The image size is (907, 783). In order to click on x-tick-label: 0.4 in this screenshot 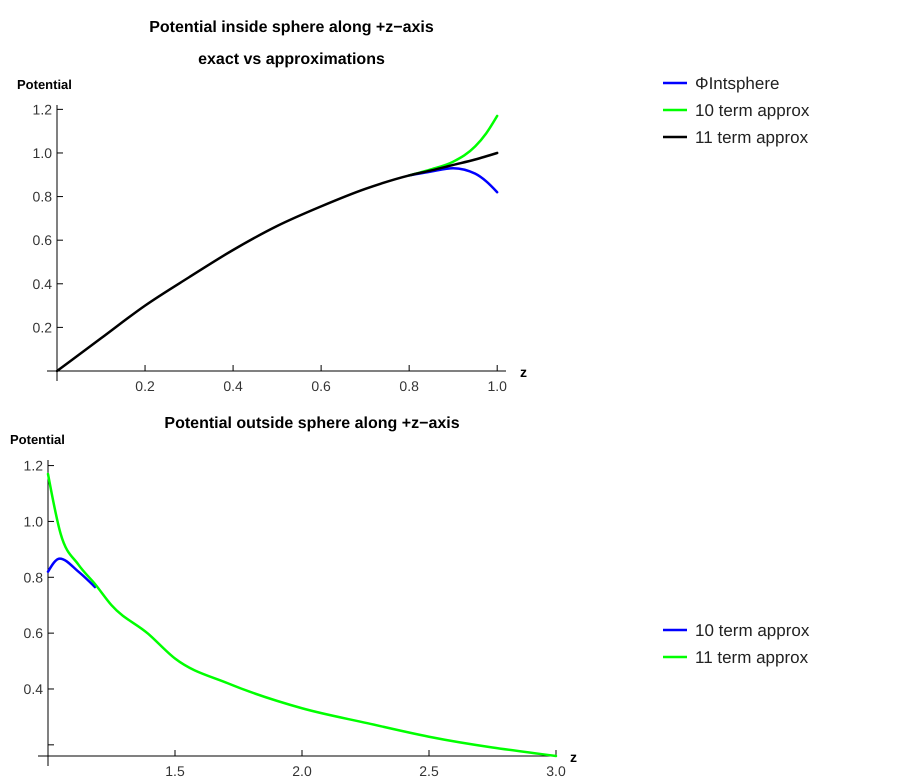, I will do `click(233, 386)`.